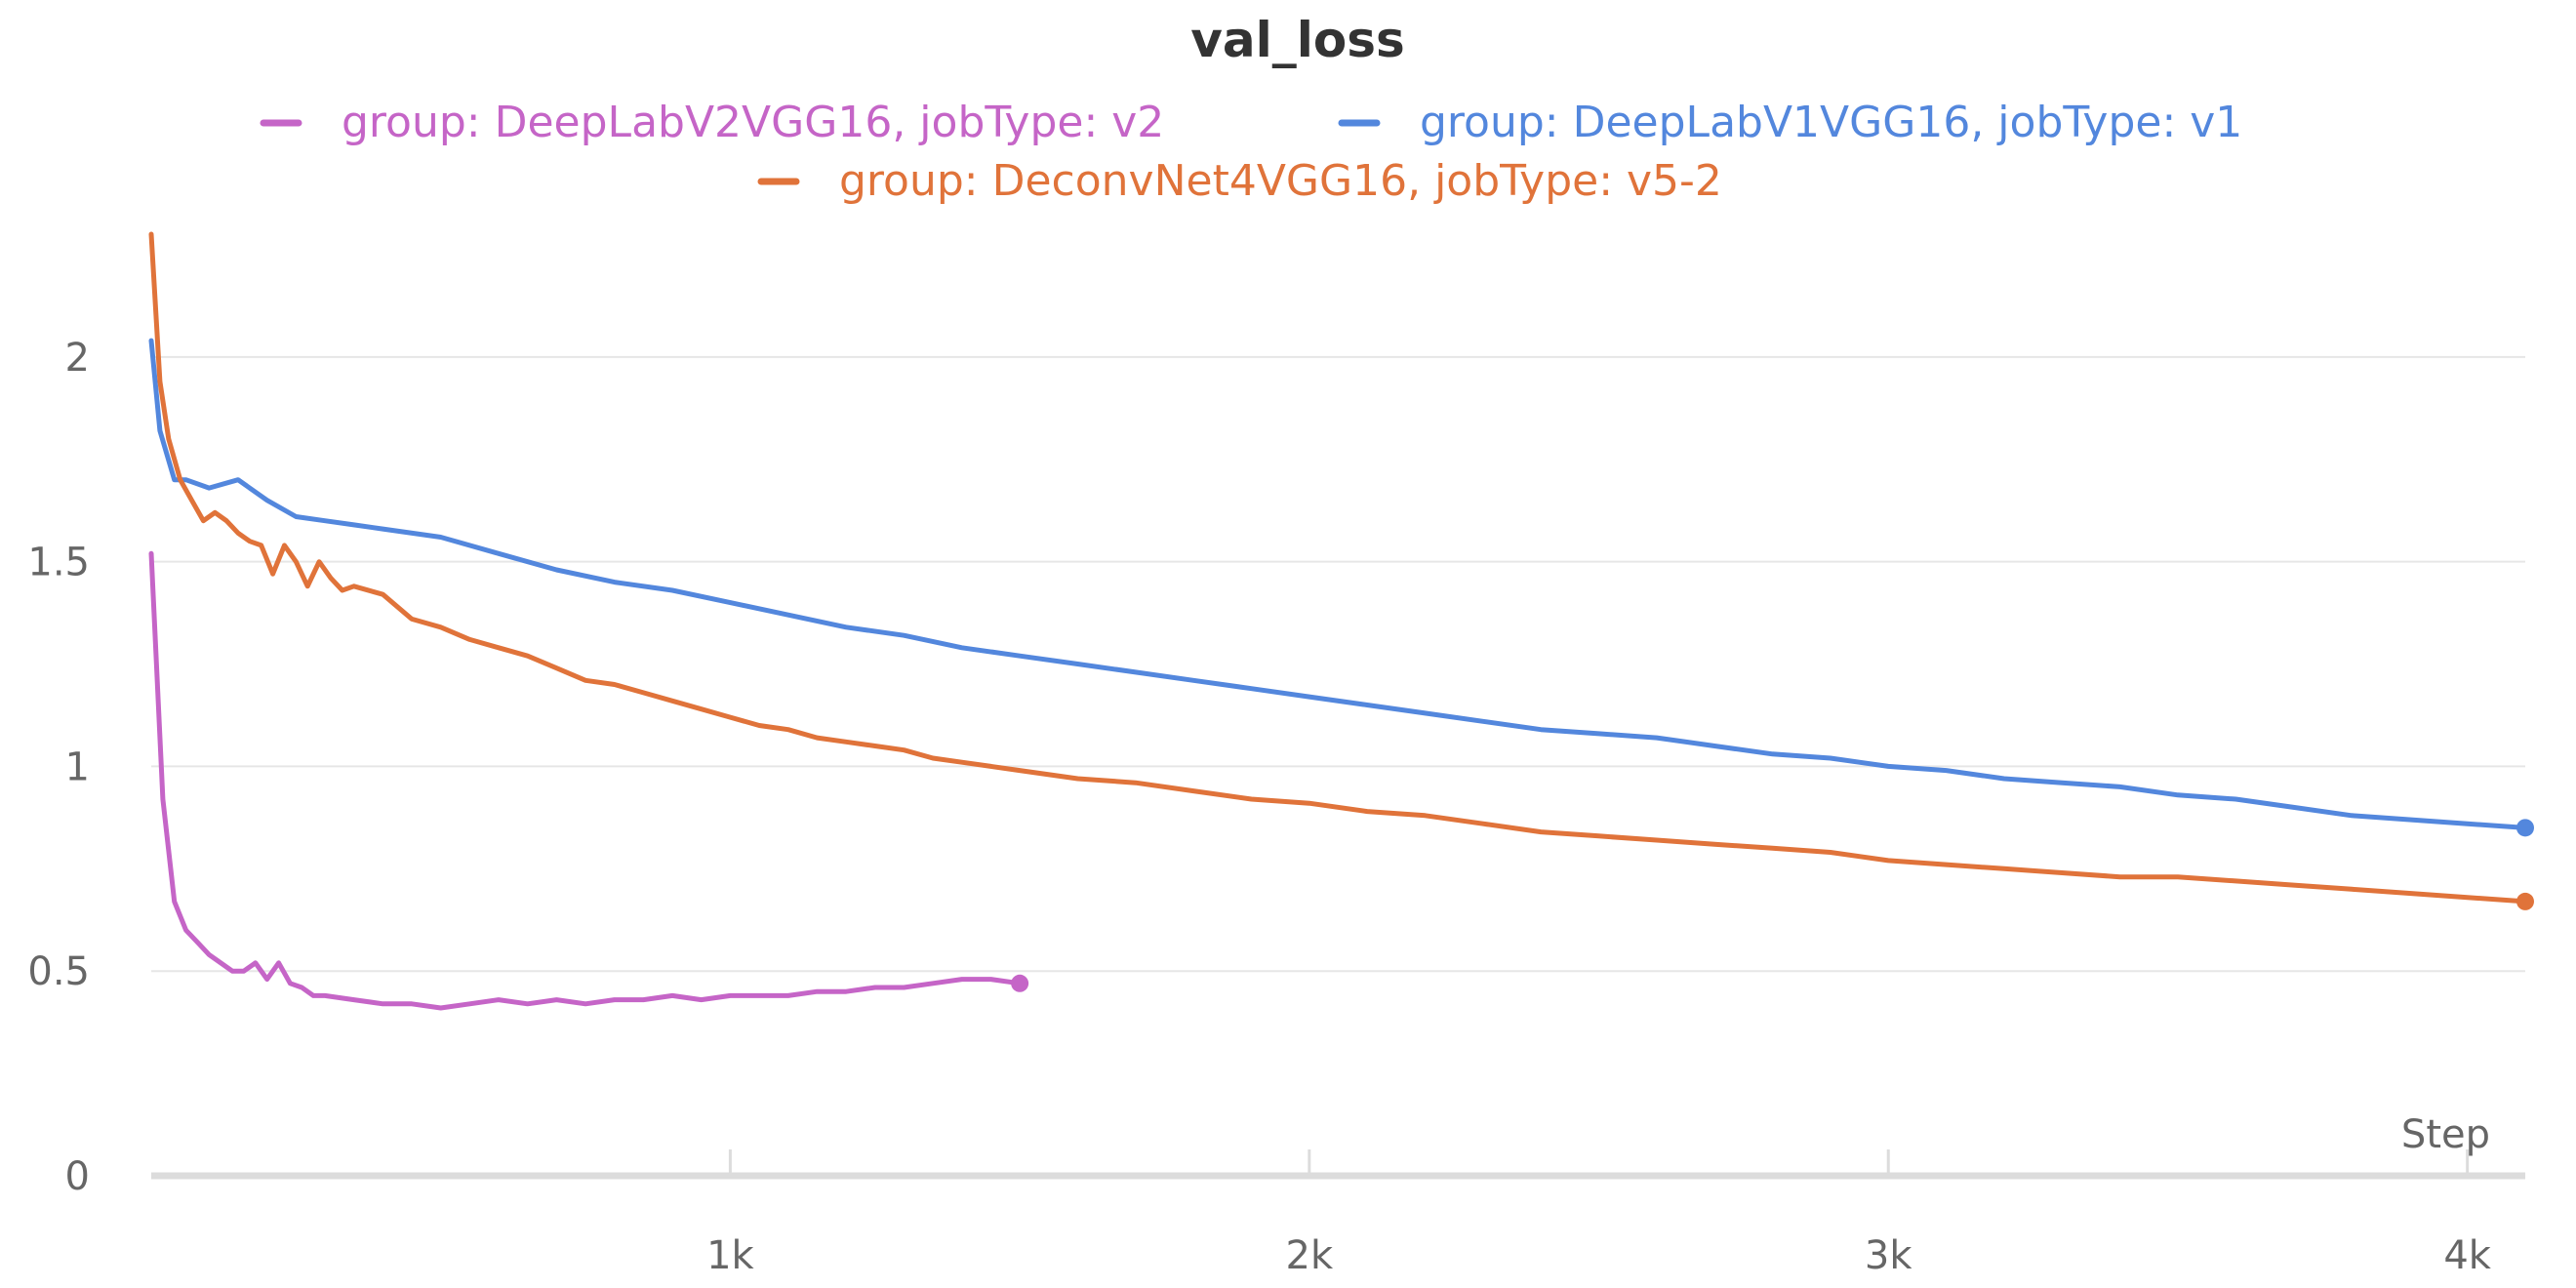 The image size is (2576, 1288). Describe the element at coordinates (730, 1255) in the screenshot. I see `x-tick-label: 1k` at that location.